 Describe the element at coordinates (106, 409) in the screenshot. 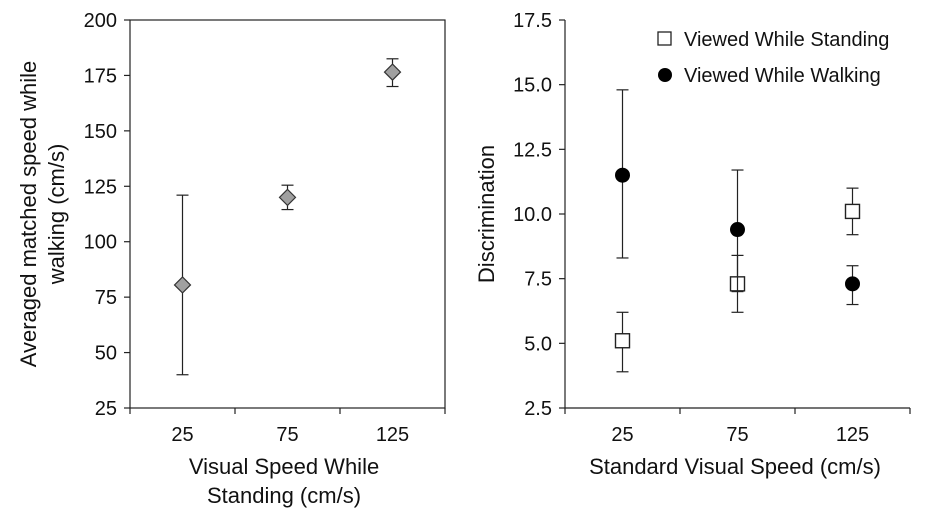

I see `left-y-tick-label: 25` at that location.